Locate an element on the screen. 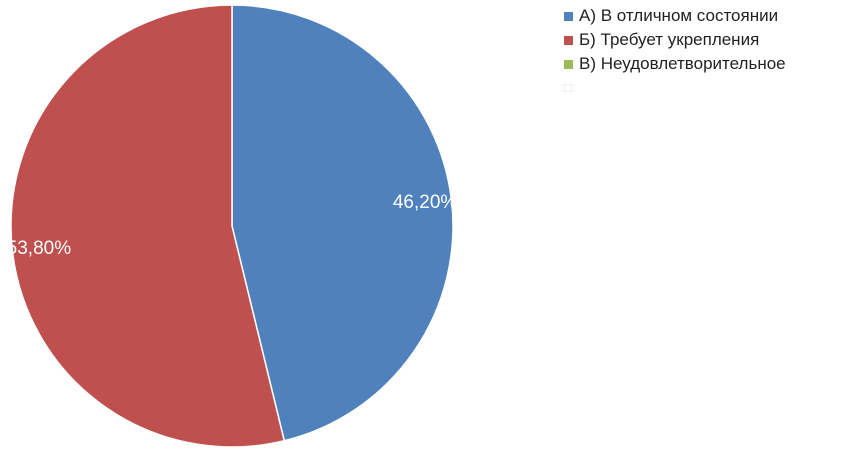 The image size is (849, 452). legend-swatch-c is located at coordinates (568, 64).